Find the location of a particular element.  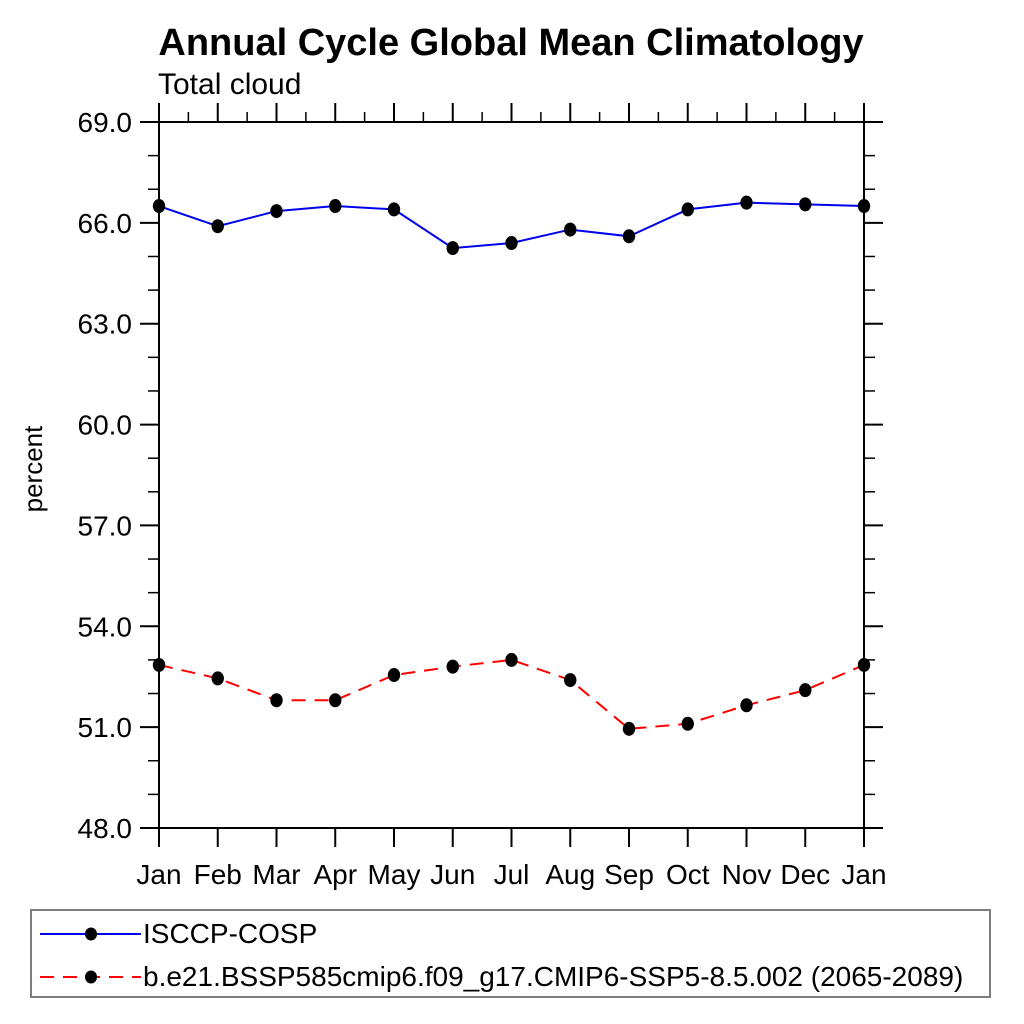

y-tick-label: 60.0 is located at coordinates (105, 425).